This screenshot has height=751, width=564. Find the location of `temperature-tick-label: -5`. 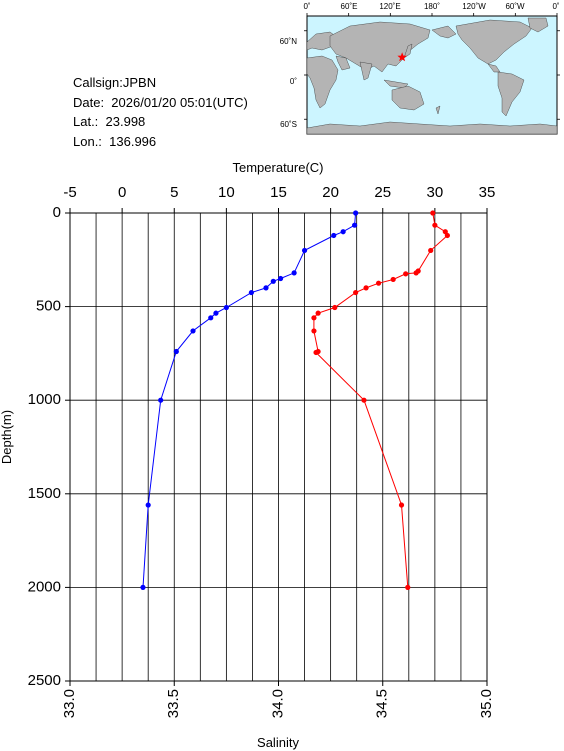

temperature-tick-label: -5 is located at coordinates (69, 192).